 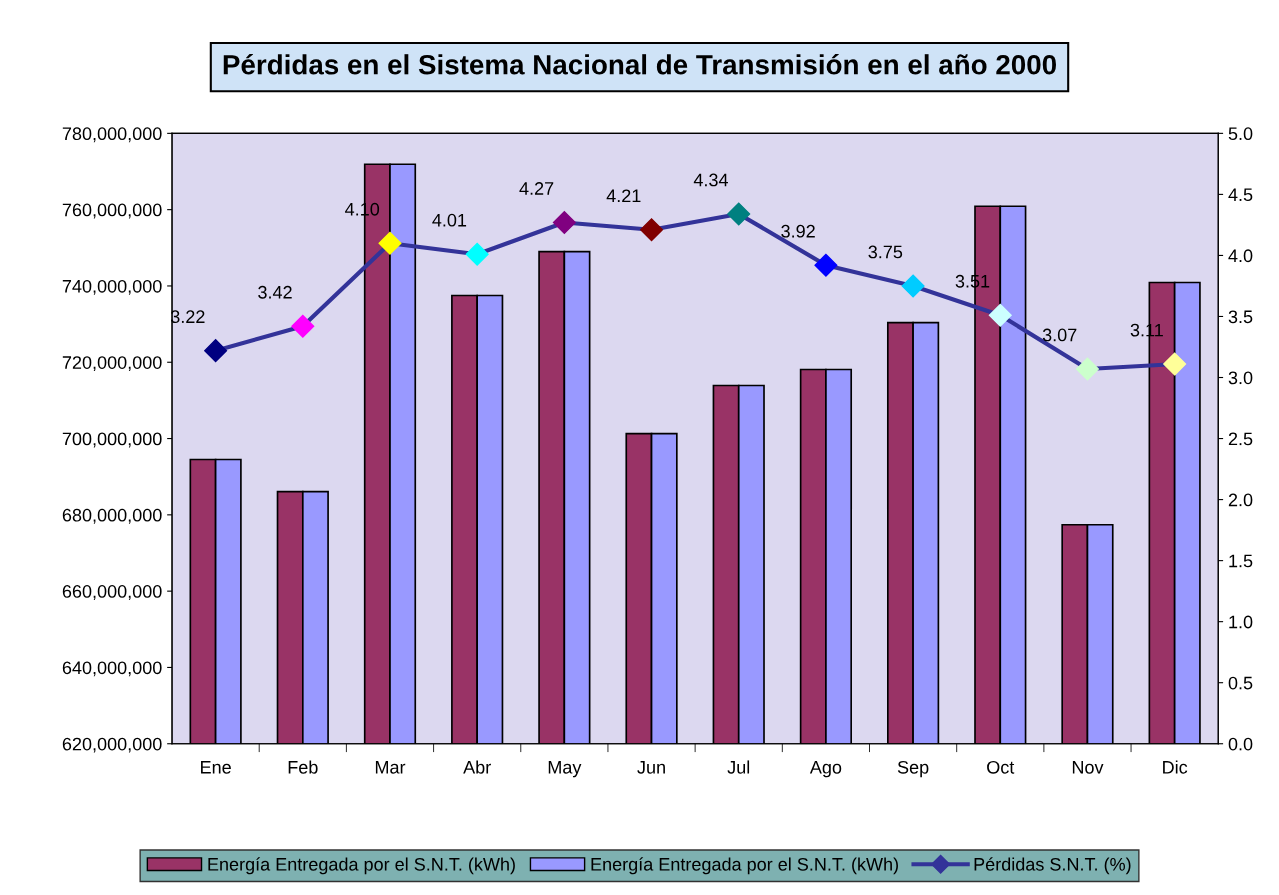 What do you see at coordinates (651, 767) in the screenshot?
I see `x-tick-label: Jun` at bounding box center [651, 767].